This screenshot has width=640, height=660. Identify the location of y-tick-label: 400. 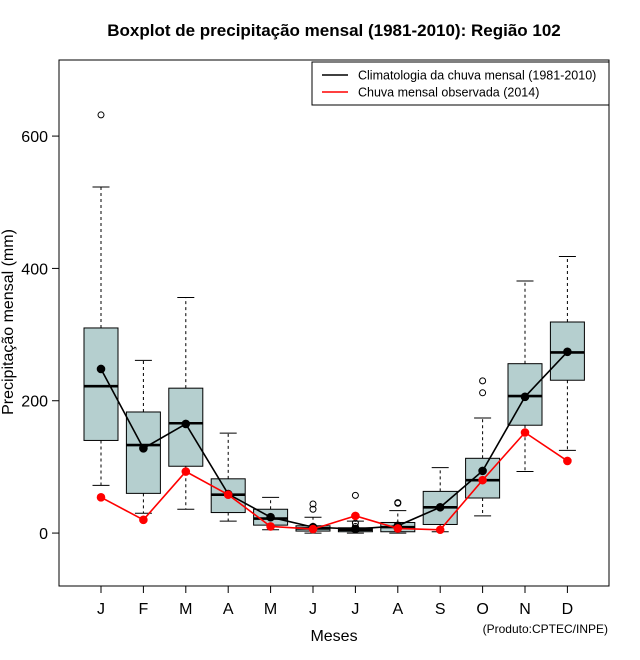
(34, 269).